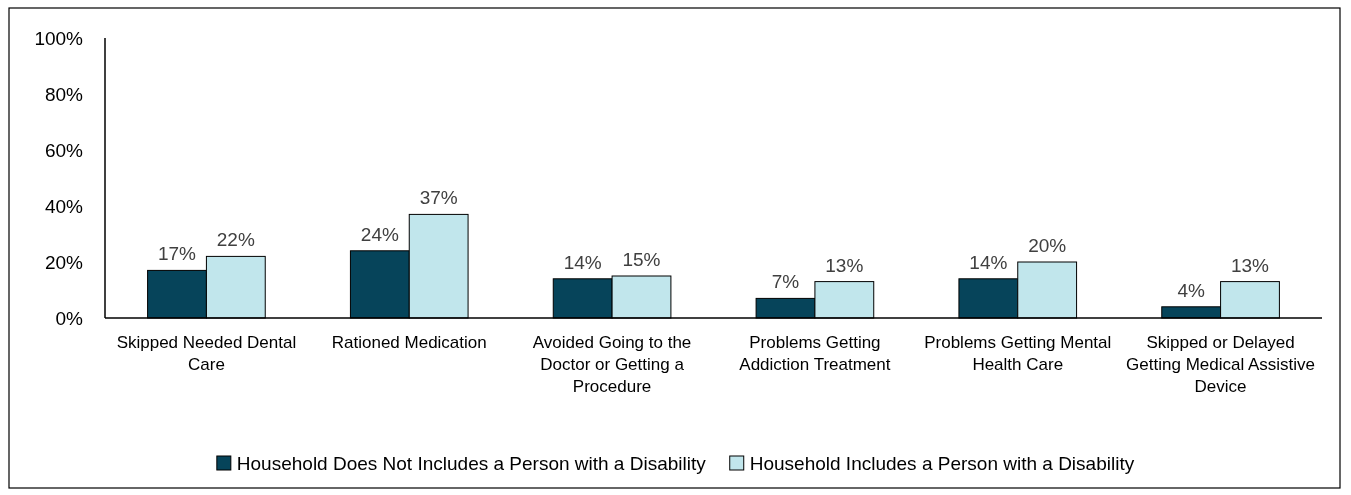 The width and height of the screenshot is (1351, 495). What do you see at coordinates (64, 94) in the screenshot?
I see `y-tick-label: 80%` at bounding box center [64, 94].